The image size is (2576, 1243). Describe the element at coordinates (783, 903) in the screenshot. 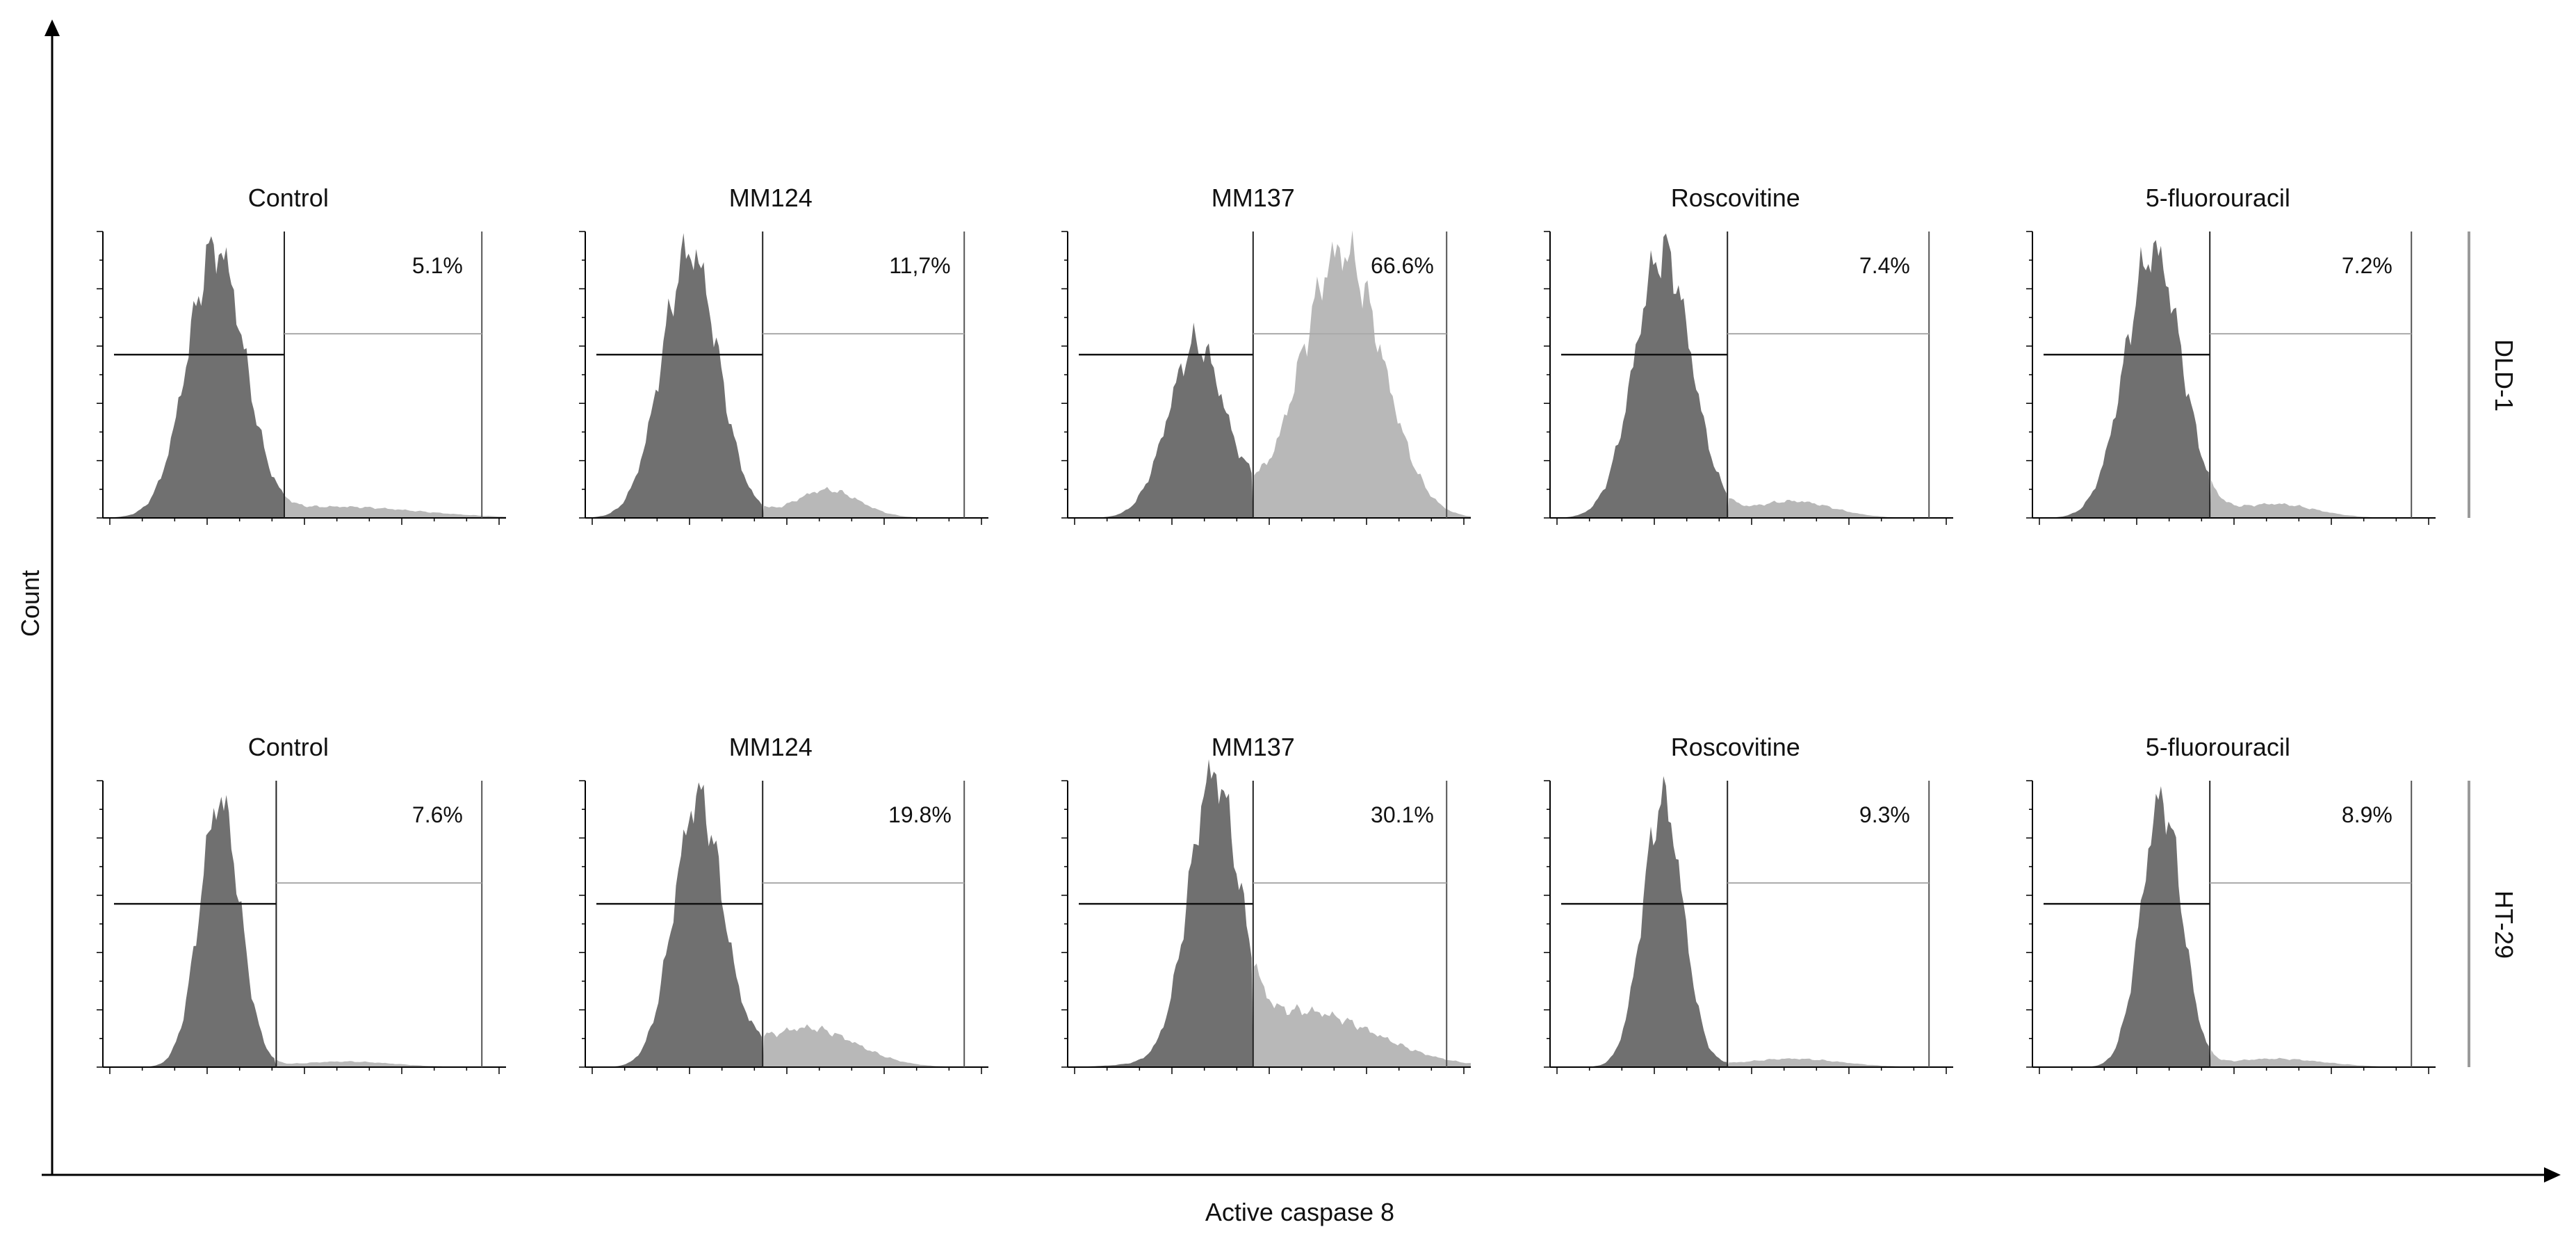

I see `histogram-panel: MM124 19.8%` at that location.